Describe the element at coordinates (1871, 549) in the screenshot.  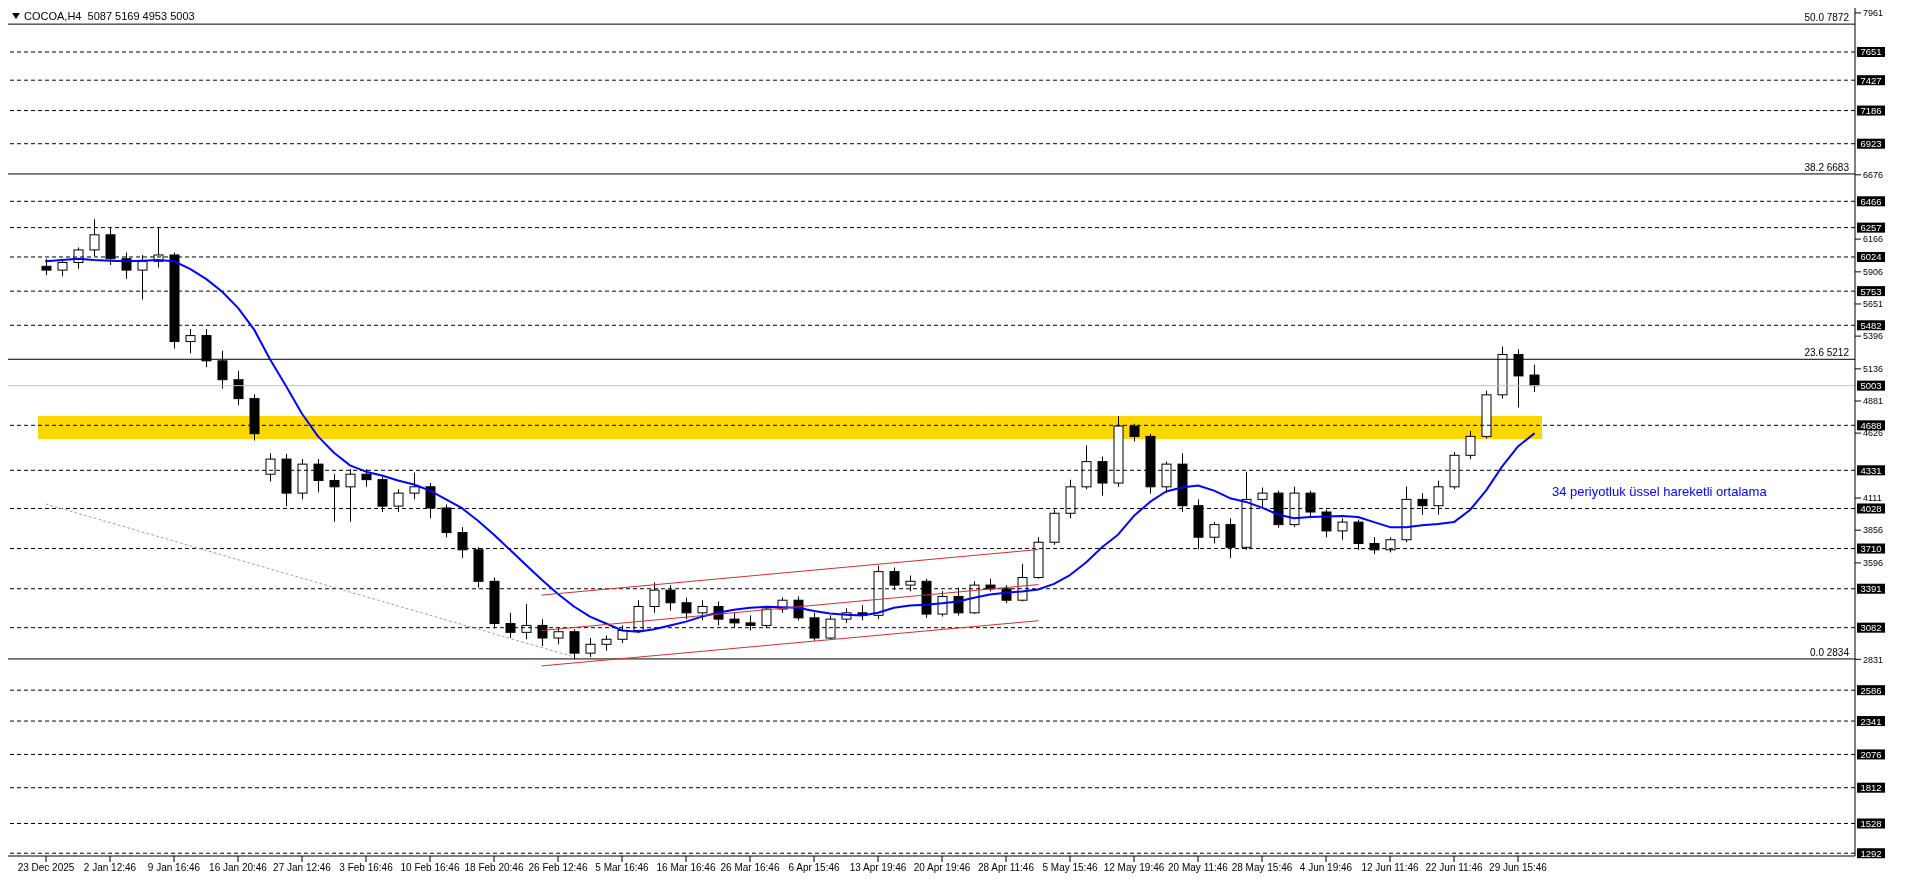
I see `ref-line-label: 3710` at that location.